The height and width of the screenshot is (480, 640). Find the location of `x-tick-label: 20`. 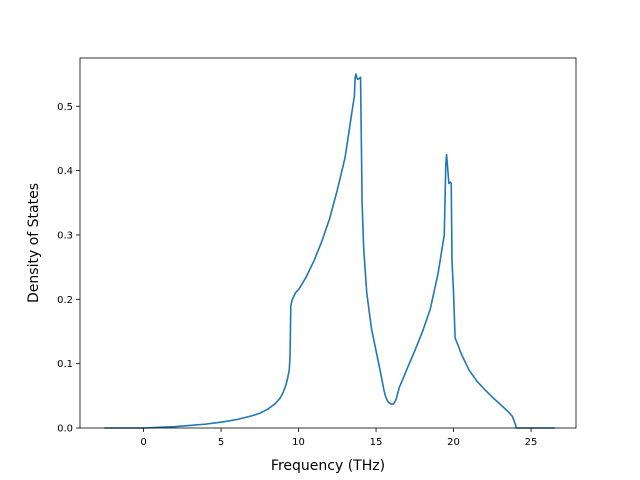

x-tick-label: 20 is located at coordinates (453, 442).